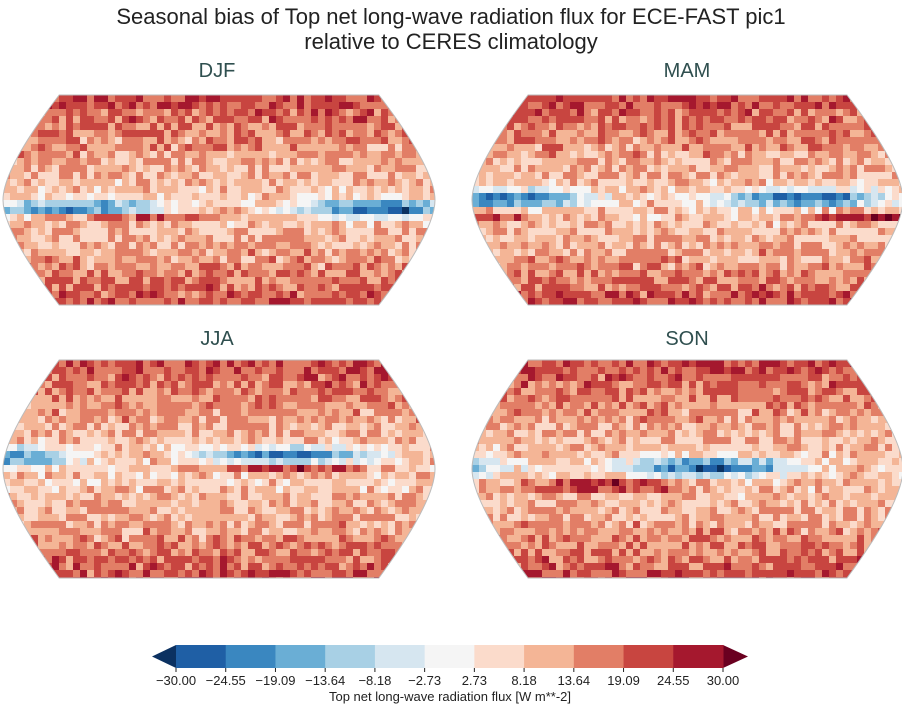 The height and width of the screenshot is (706, 902). Describe the element at coordinates (687, 339) in the screenshot. I see `panel-title-son: SON` at that location.